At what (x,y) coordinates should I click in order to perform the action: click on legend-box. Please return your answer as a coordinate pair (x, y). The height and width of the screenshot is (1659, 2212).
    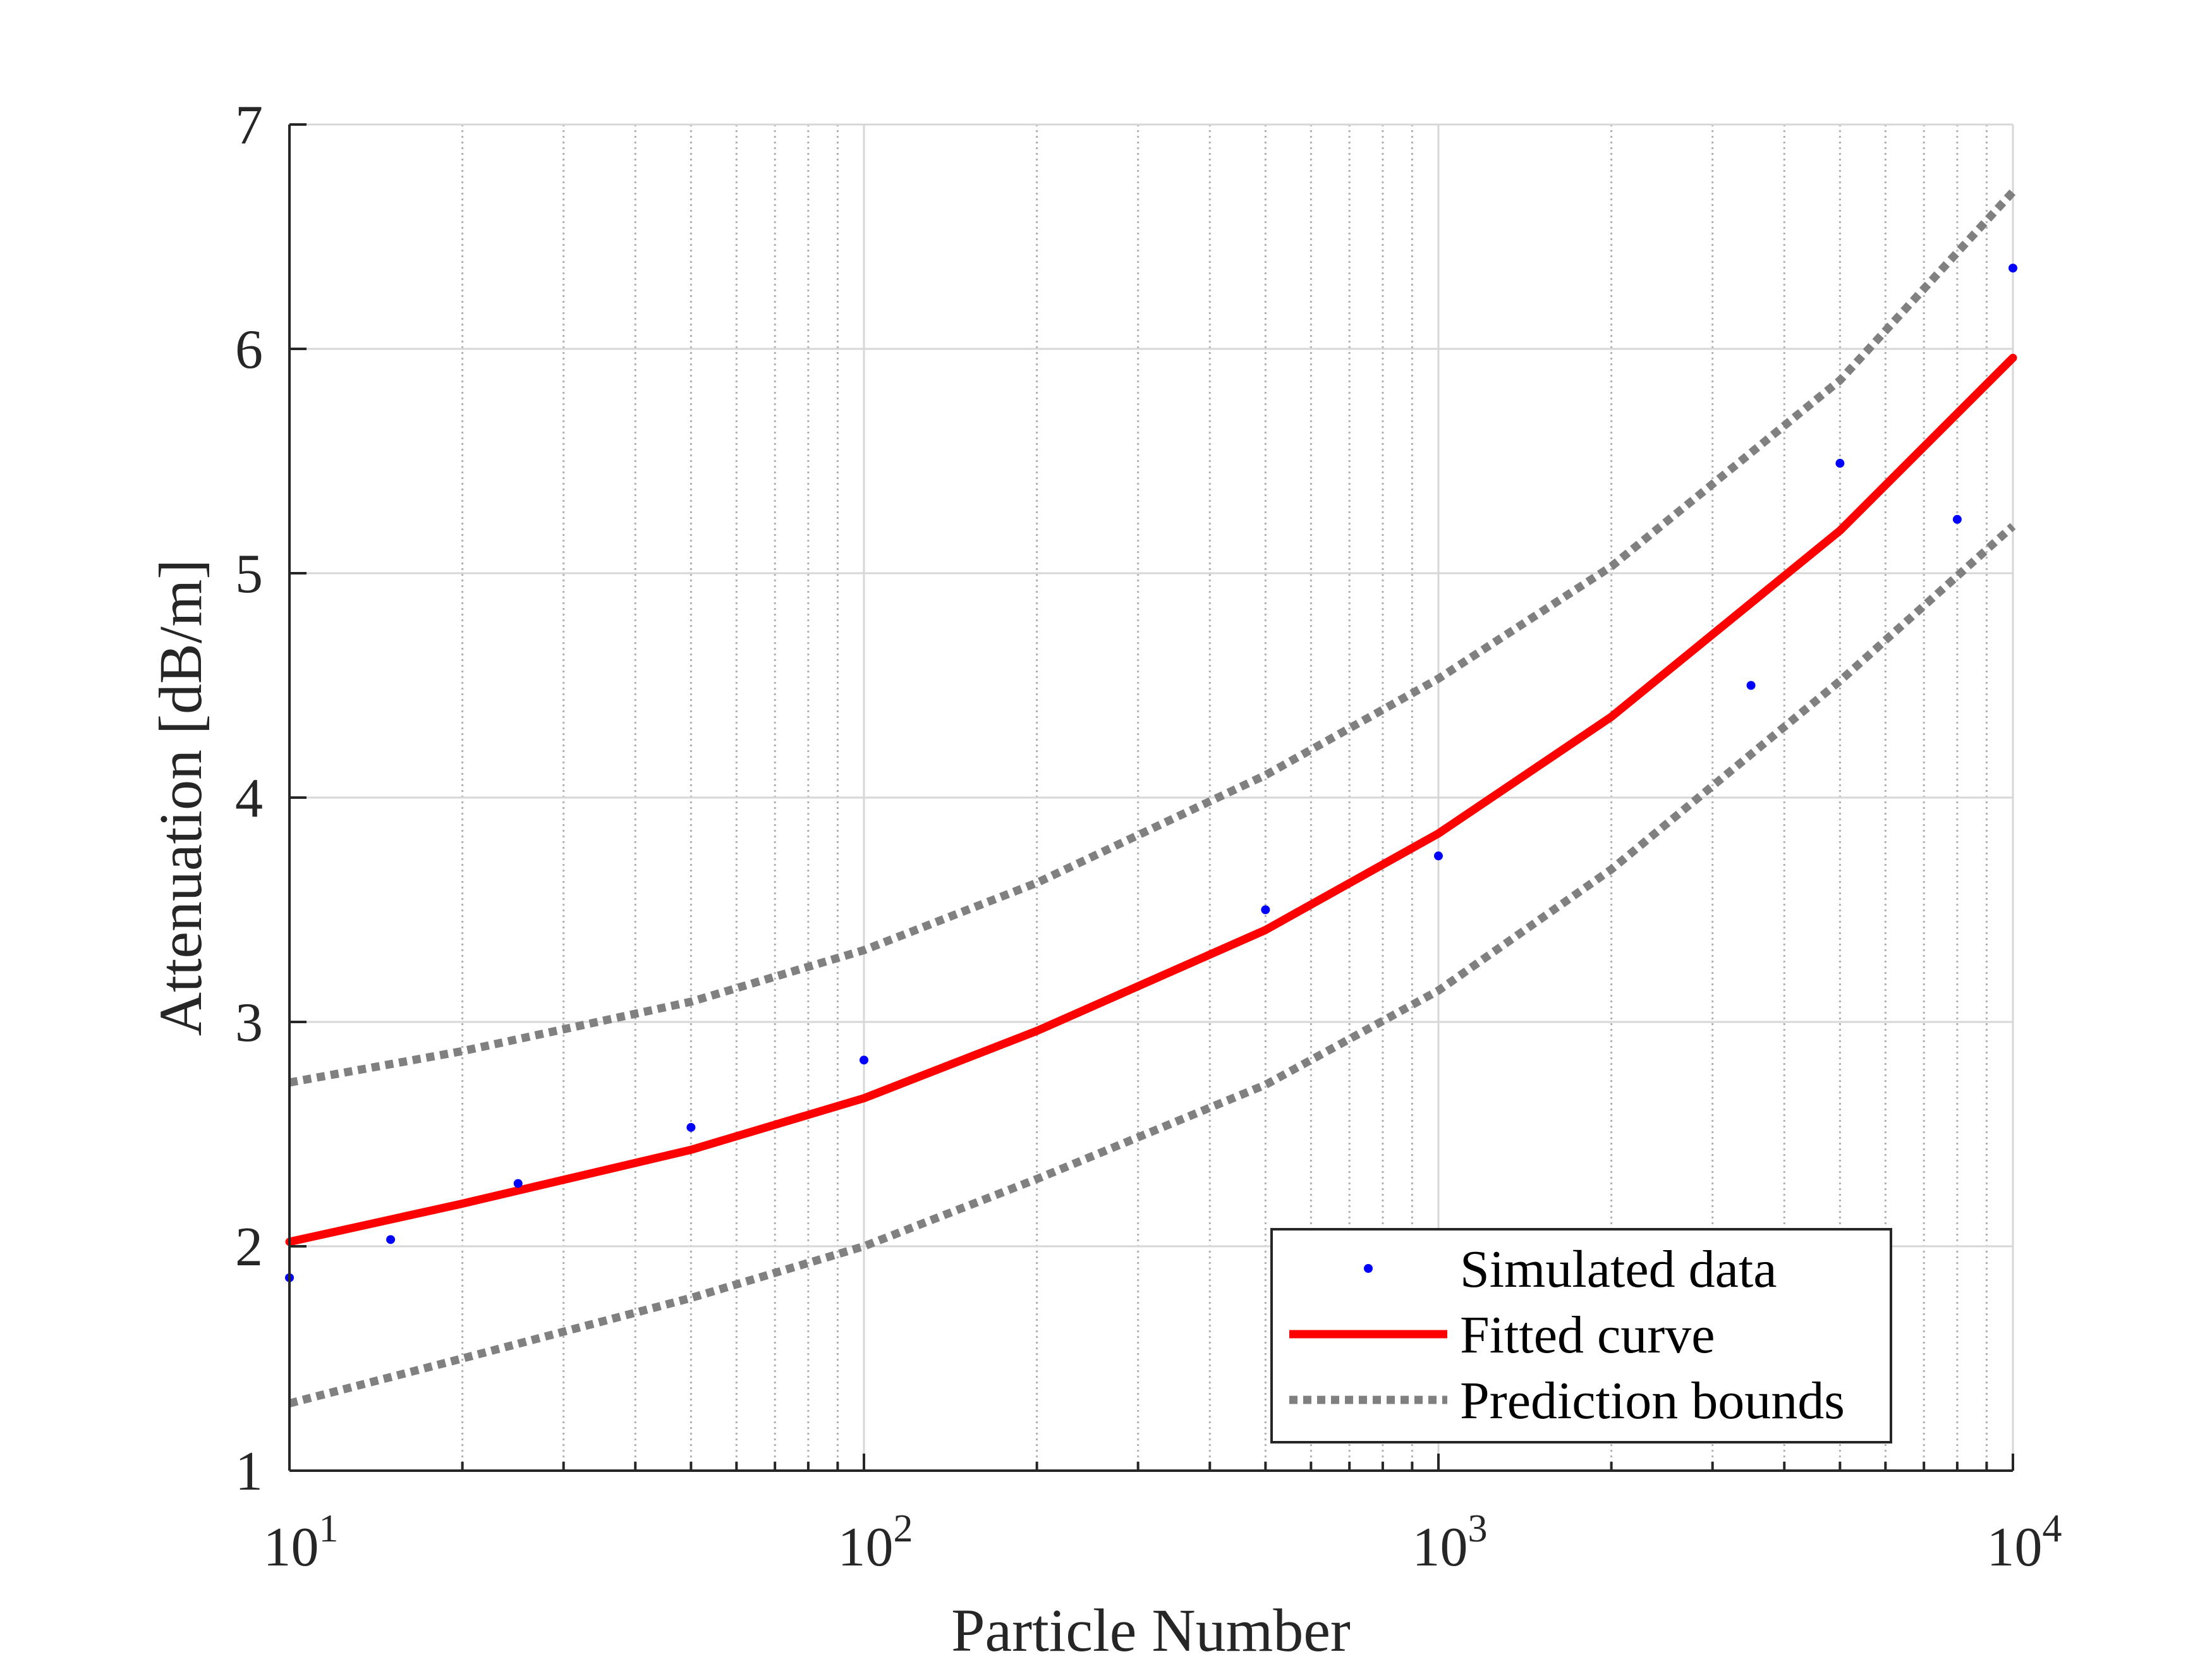
    Looking at the image, I should click on (1581, 1336).